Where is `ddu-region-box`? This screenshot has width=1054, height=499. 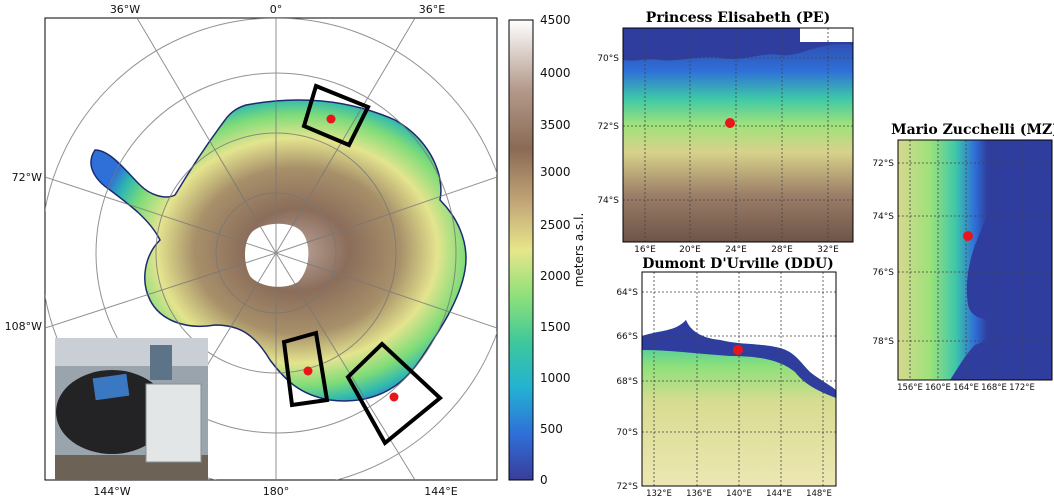 ddu-region-box is located at coordinates (394, 394).